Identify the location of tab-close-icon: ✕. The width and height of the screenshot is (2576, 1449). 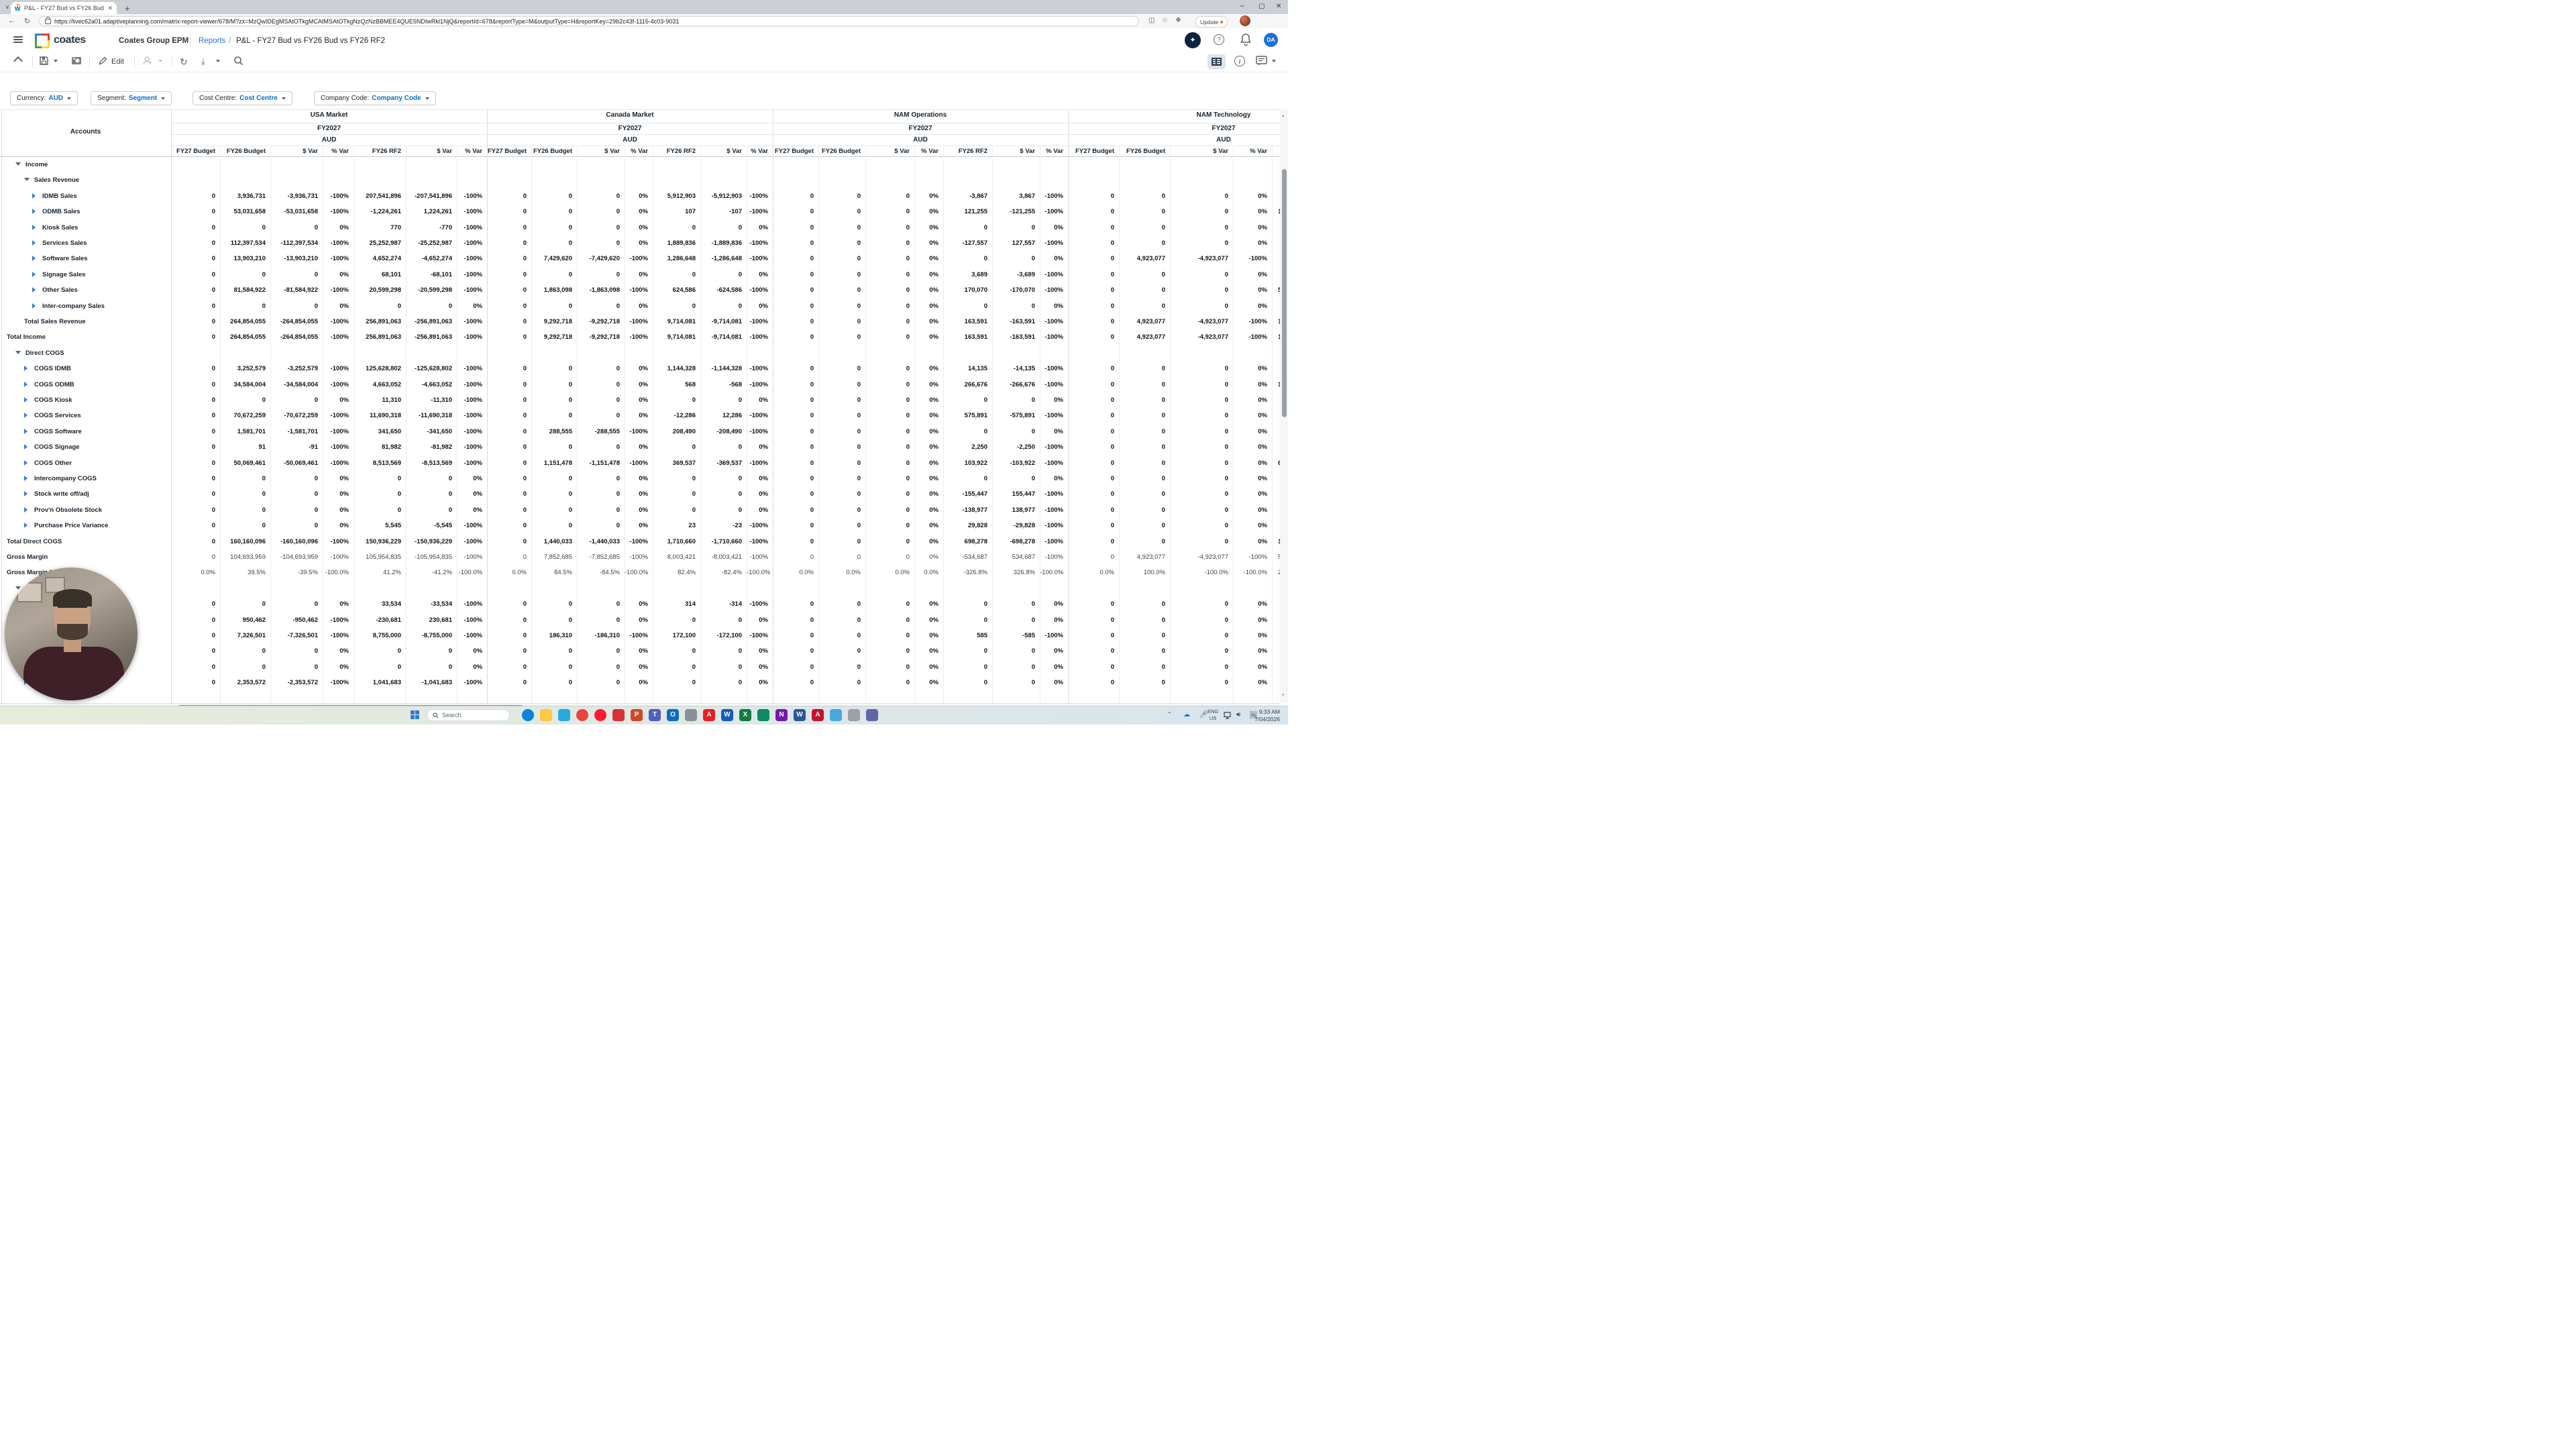
(110, 7).